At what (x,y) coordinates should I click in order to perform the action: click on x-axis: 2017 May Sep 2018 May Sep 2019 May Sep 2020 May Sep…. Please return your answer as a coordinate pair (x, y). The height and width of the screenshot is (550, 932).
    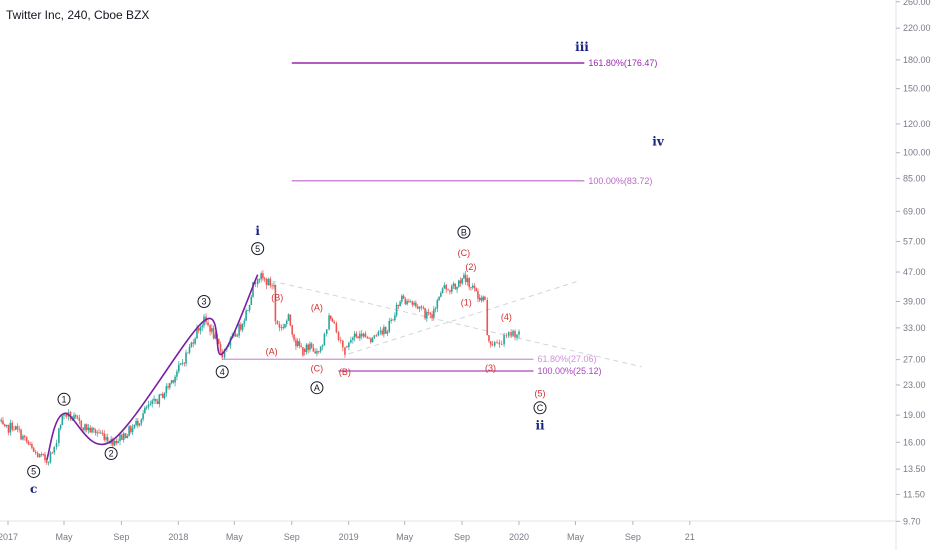
    Looking at the image, I should click on (347, 531).